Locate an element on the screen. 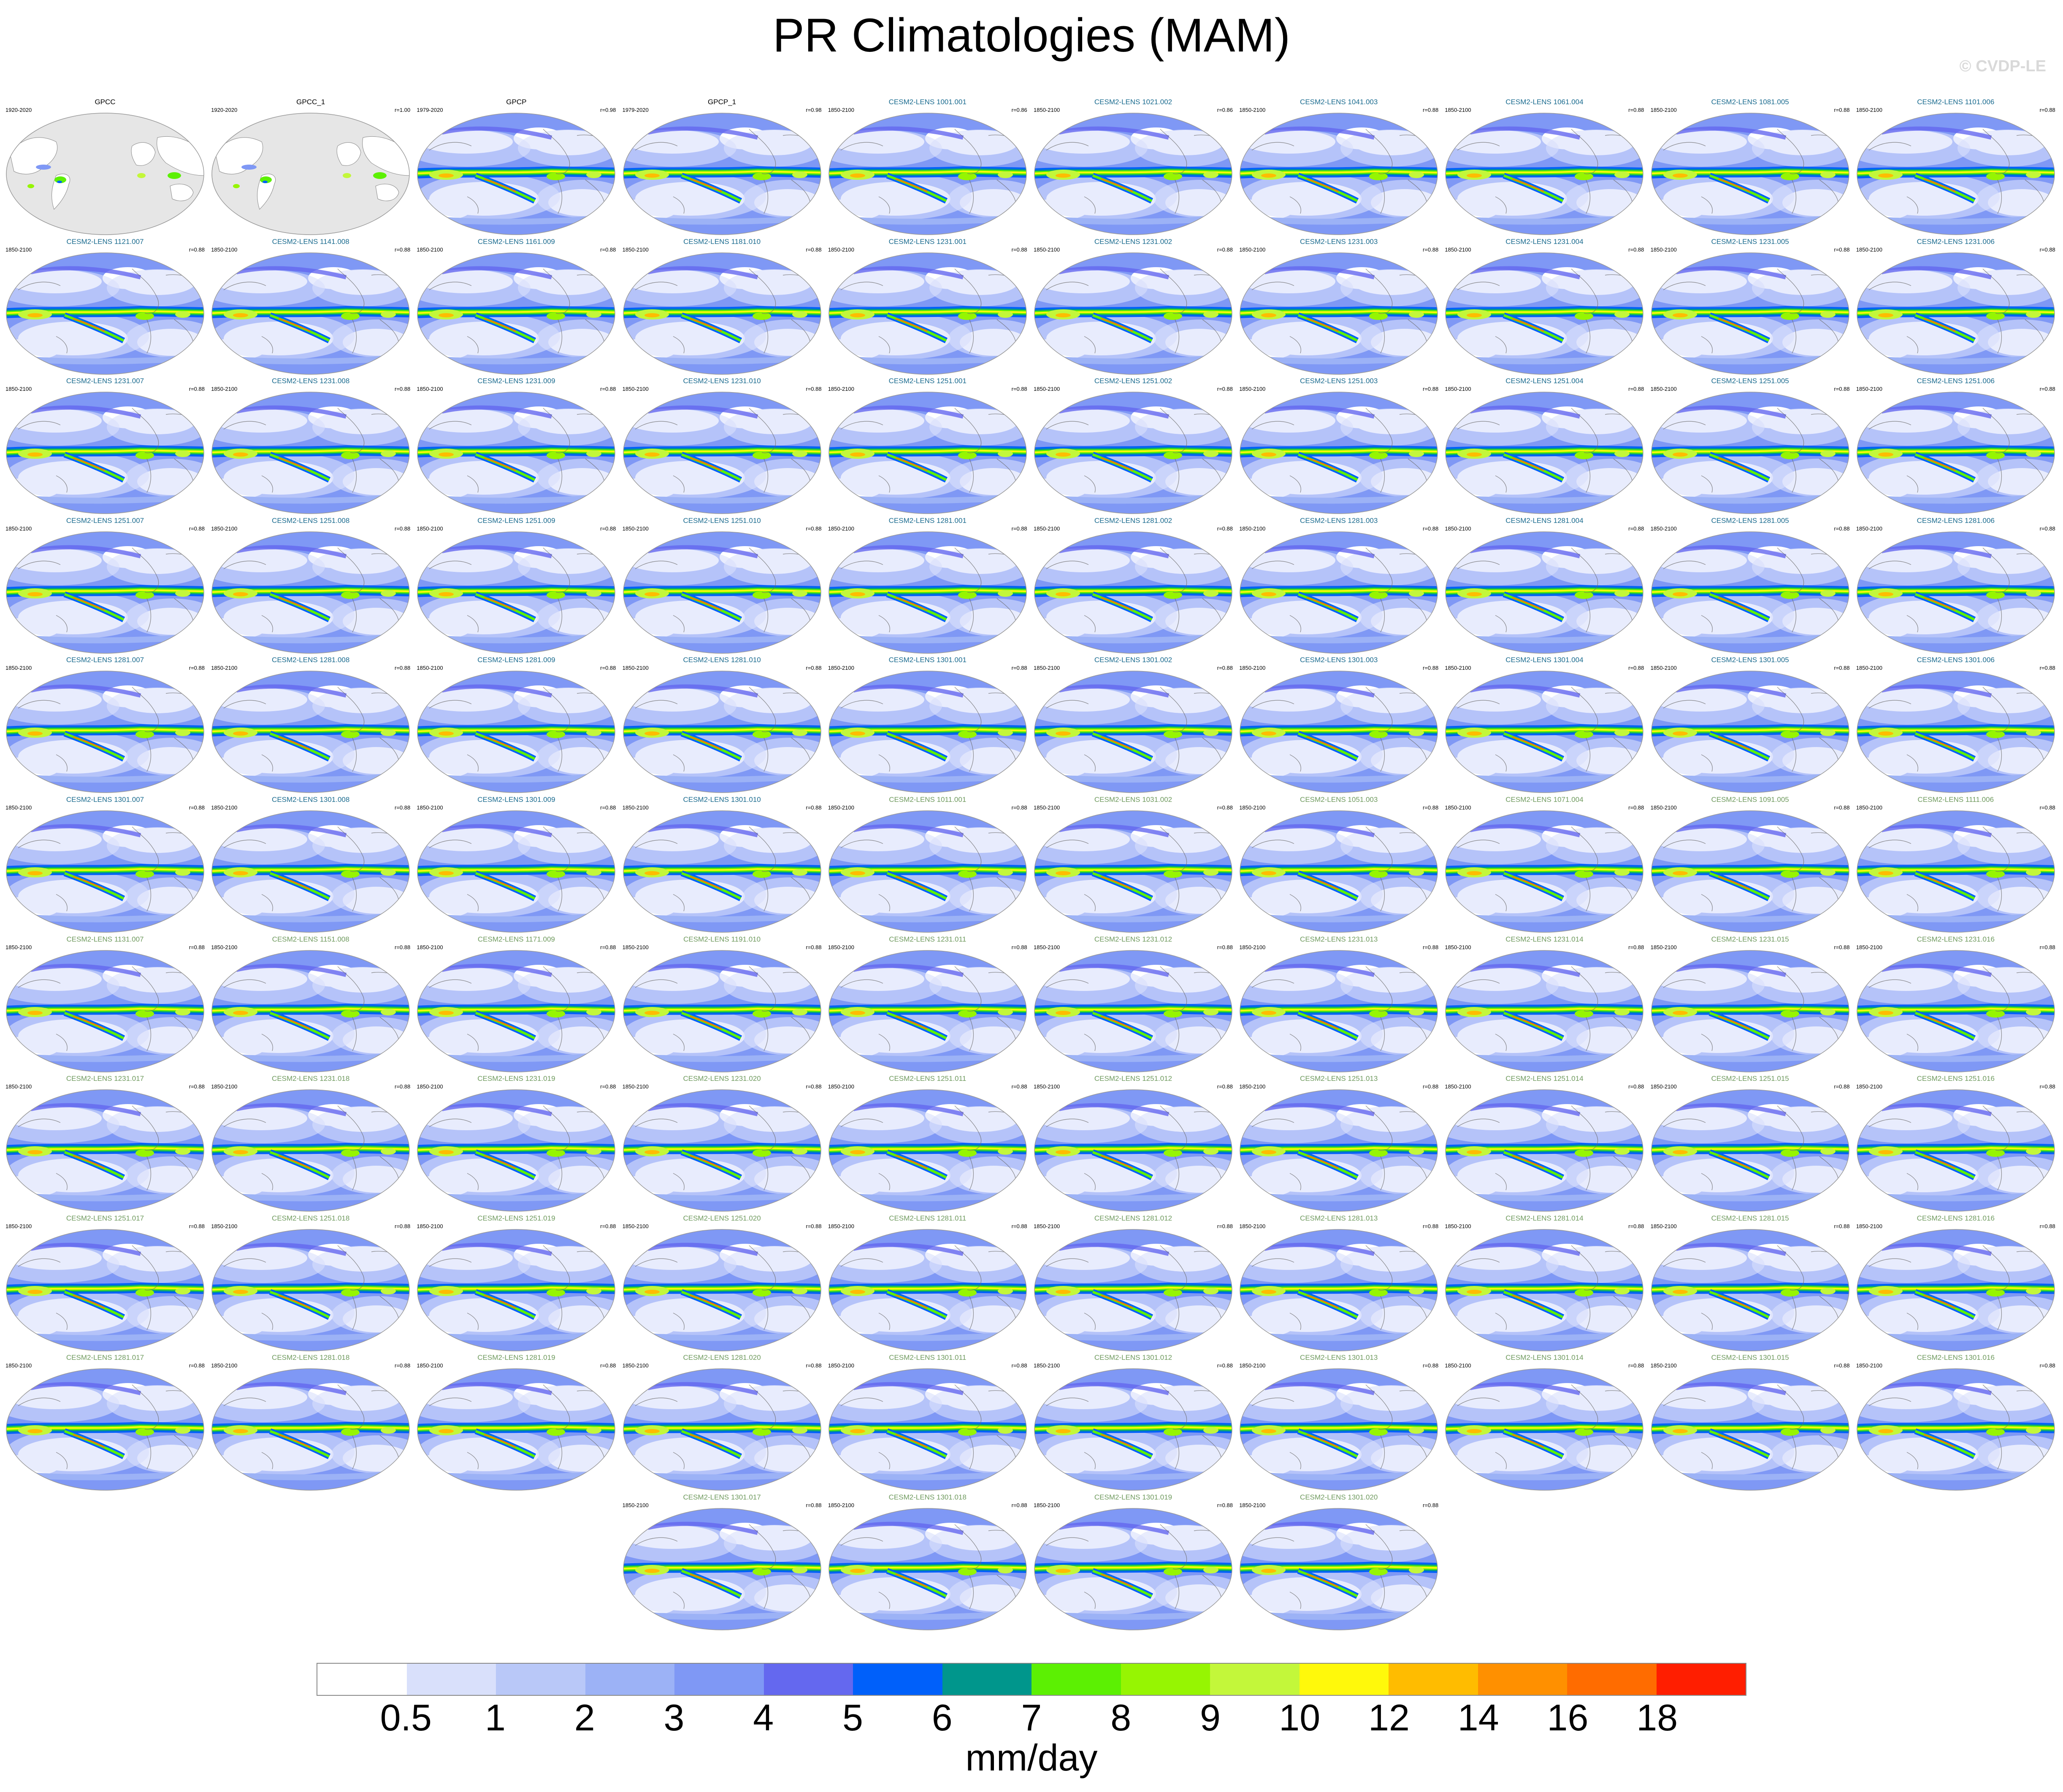 The image size is (2063, 1792). panel-title: CESM2-LENS 1231.015 is located at coordinates (1750, 939).